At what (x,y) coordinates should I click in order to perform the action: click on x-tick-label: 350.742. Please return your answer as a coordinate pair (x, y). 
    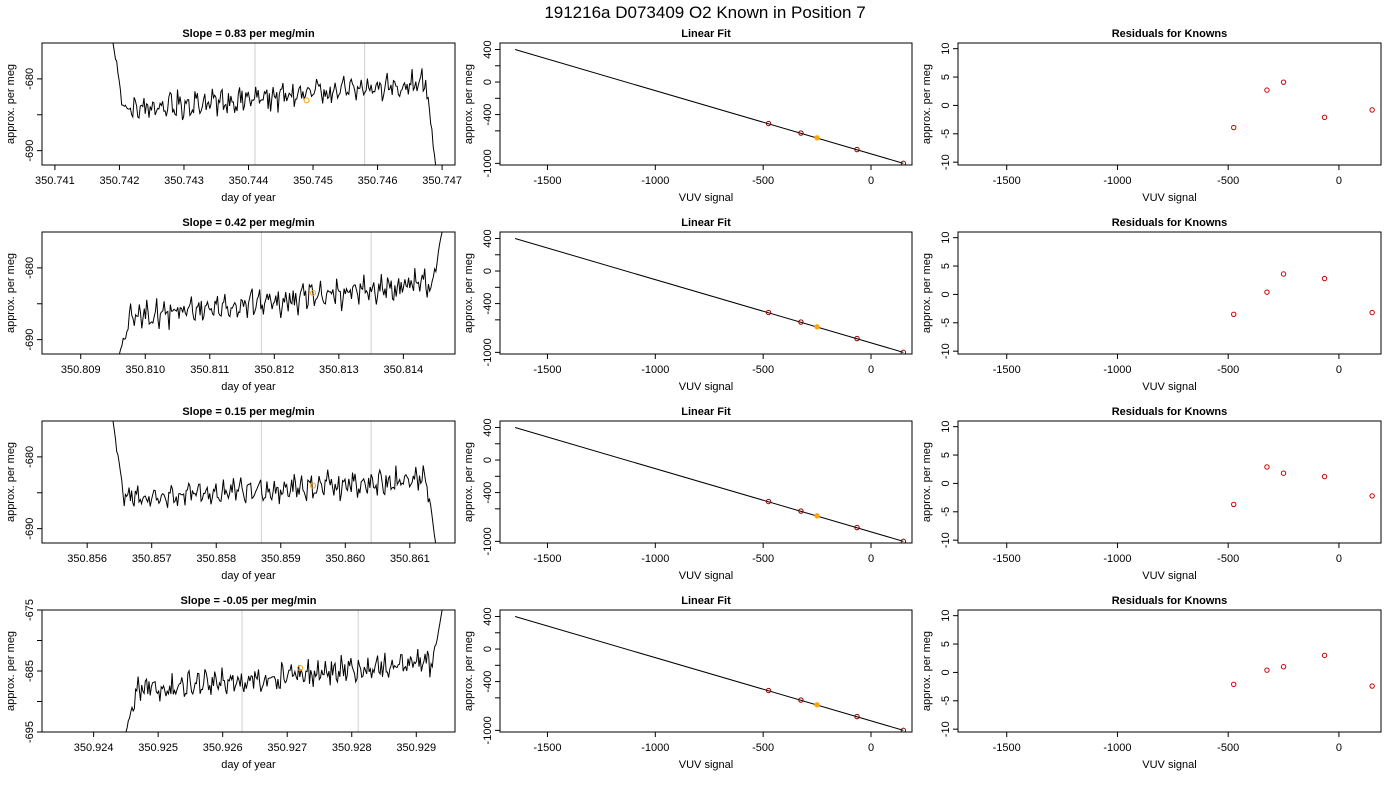
    Looking at the image, I should click on (120, 181).